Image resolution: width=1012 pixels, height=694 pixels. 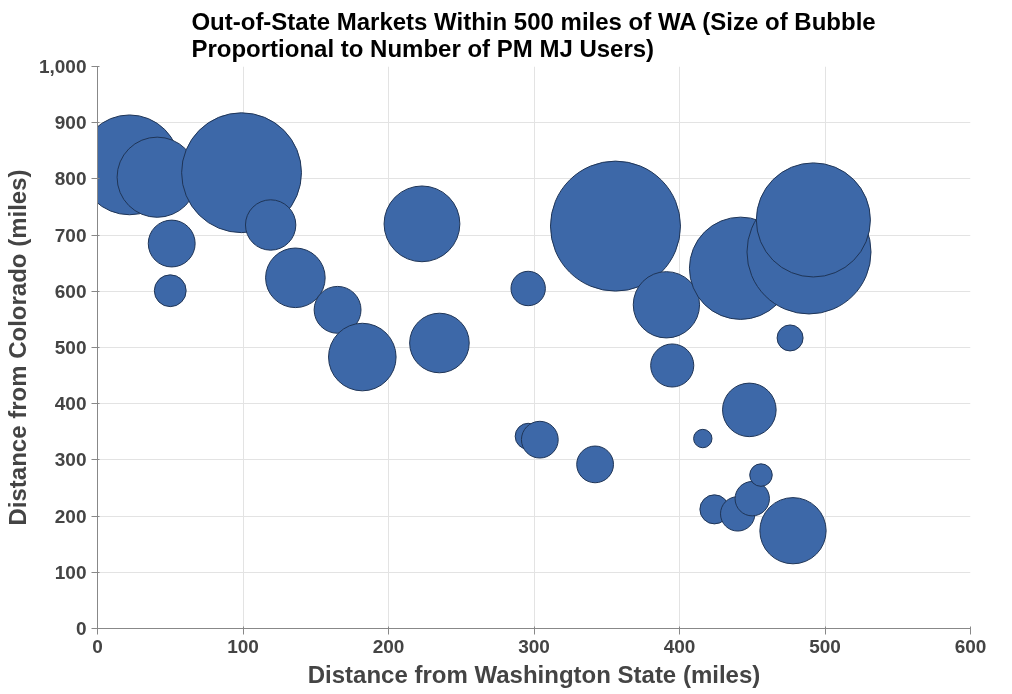 What do you see at coordinates (97, 646) in the screenshot?
I see `x-tick-label: 0` at bounding box center [97, 646].